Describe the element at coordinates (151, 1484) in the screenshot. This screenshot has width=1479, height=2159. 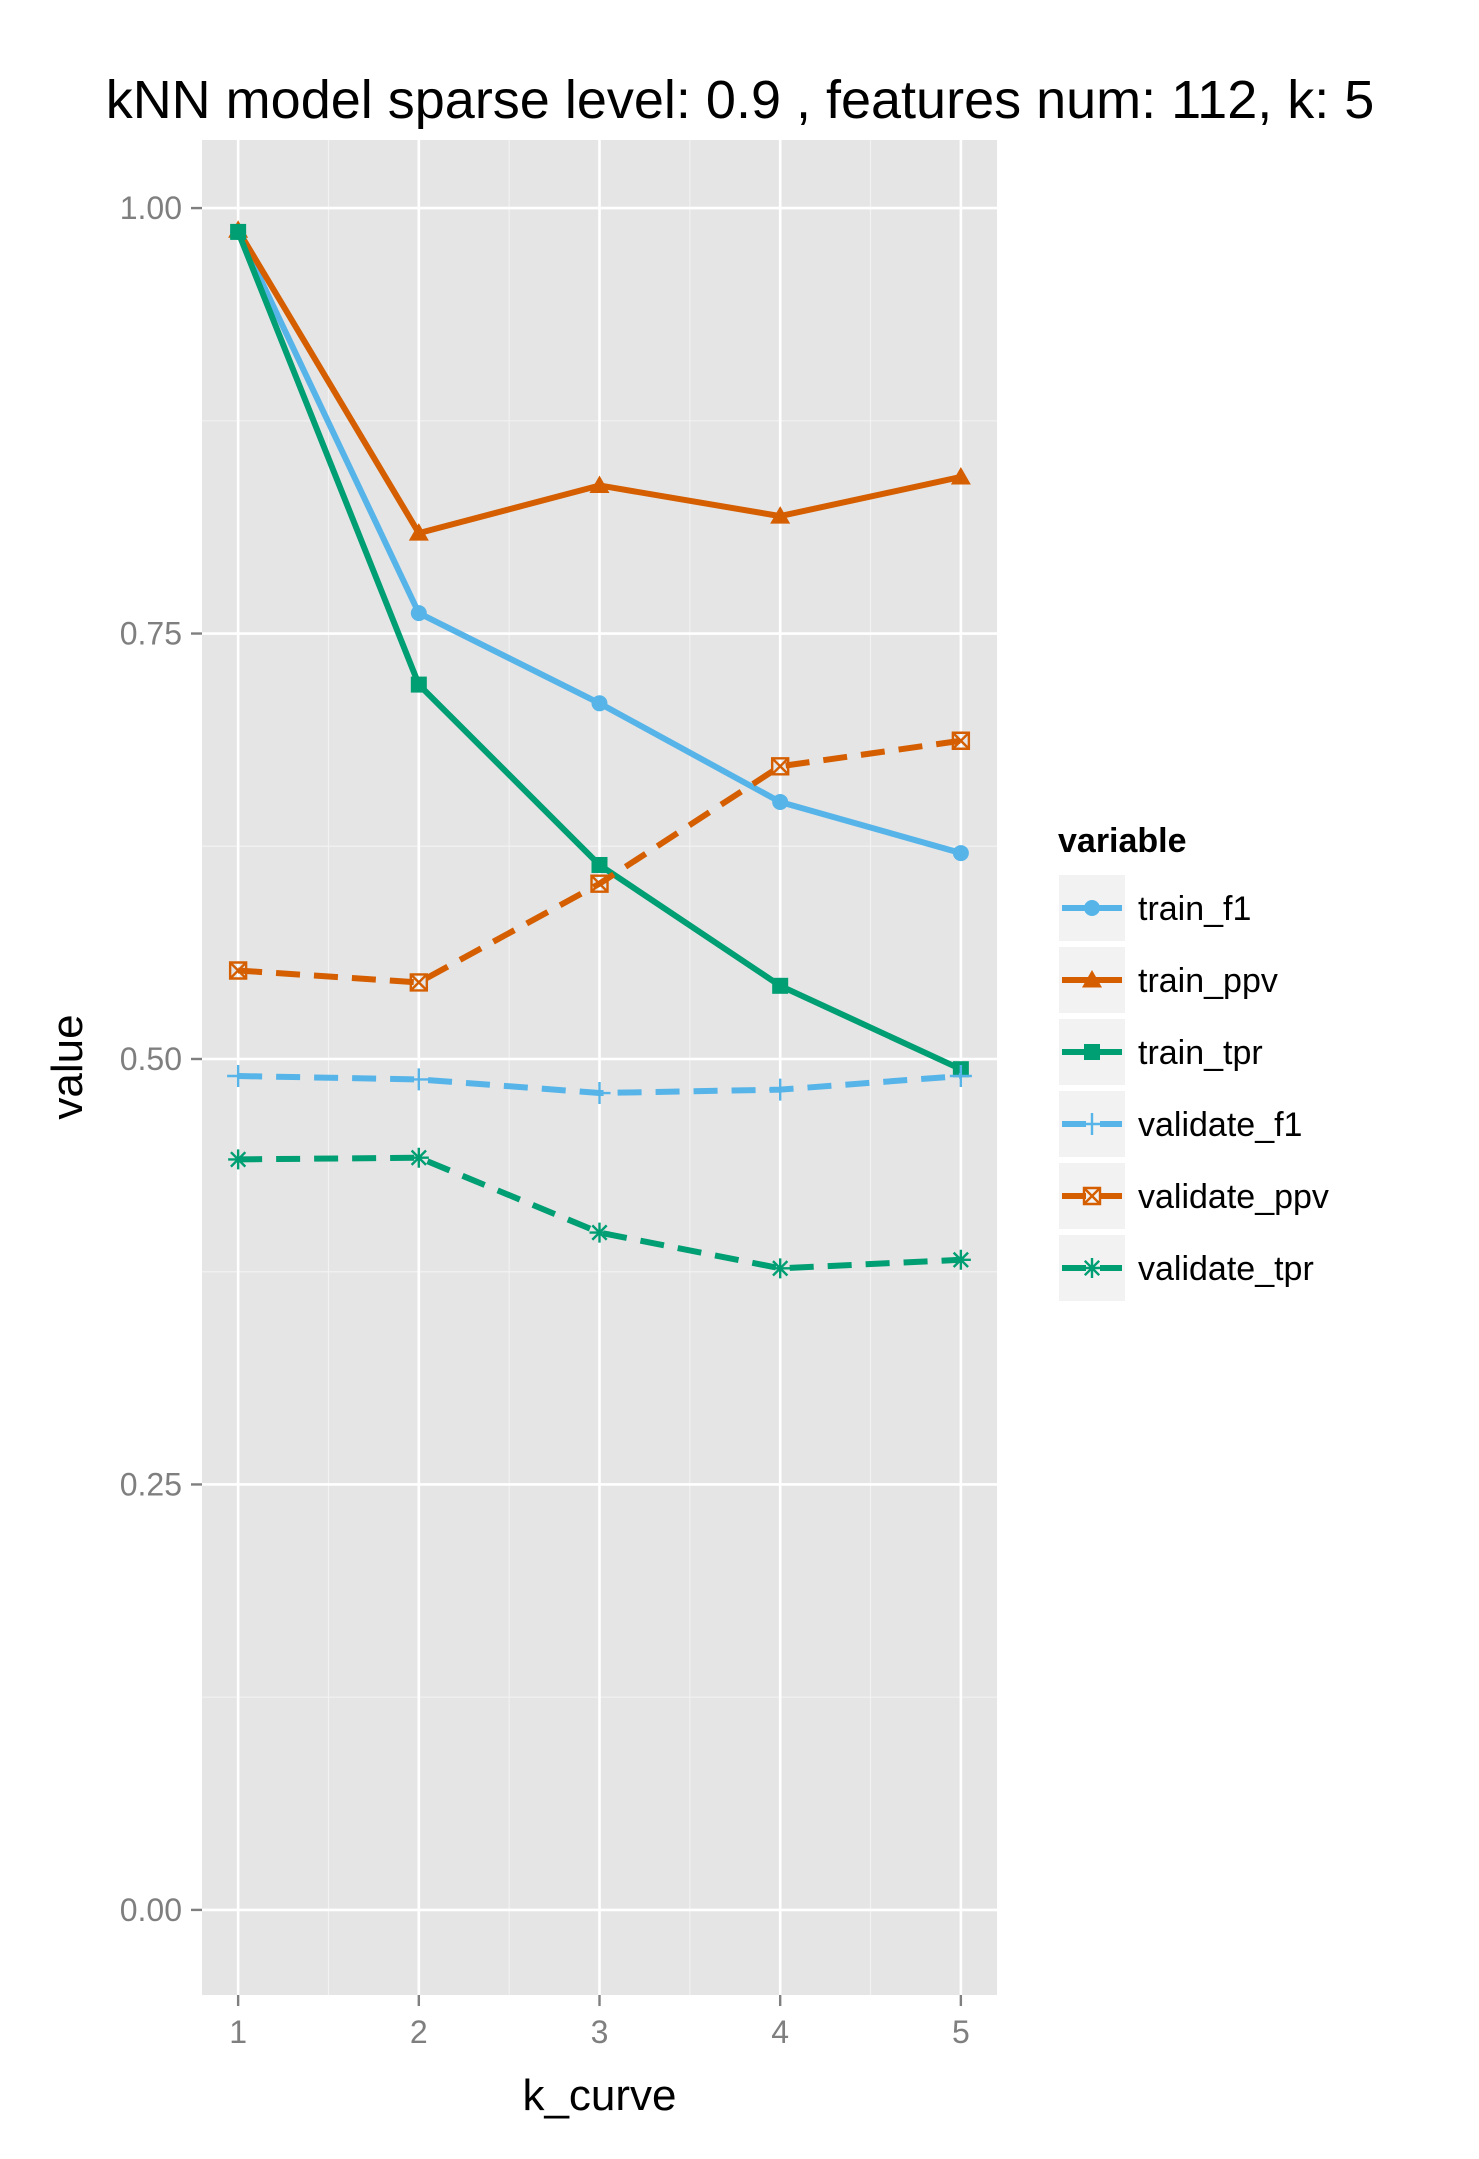
I see `y-tick-label: 0.25` at that location.